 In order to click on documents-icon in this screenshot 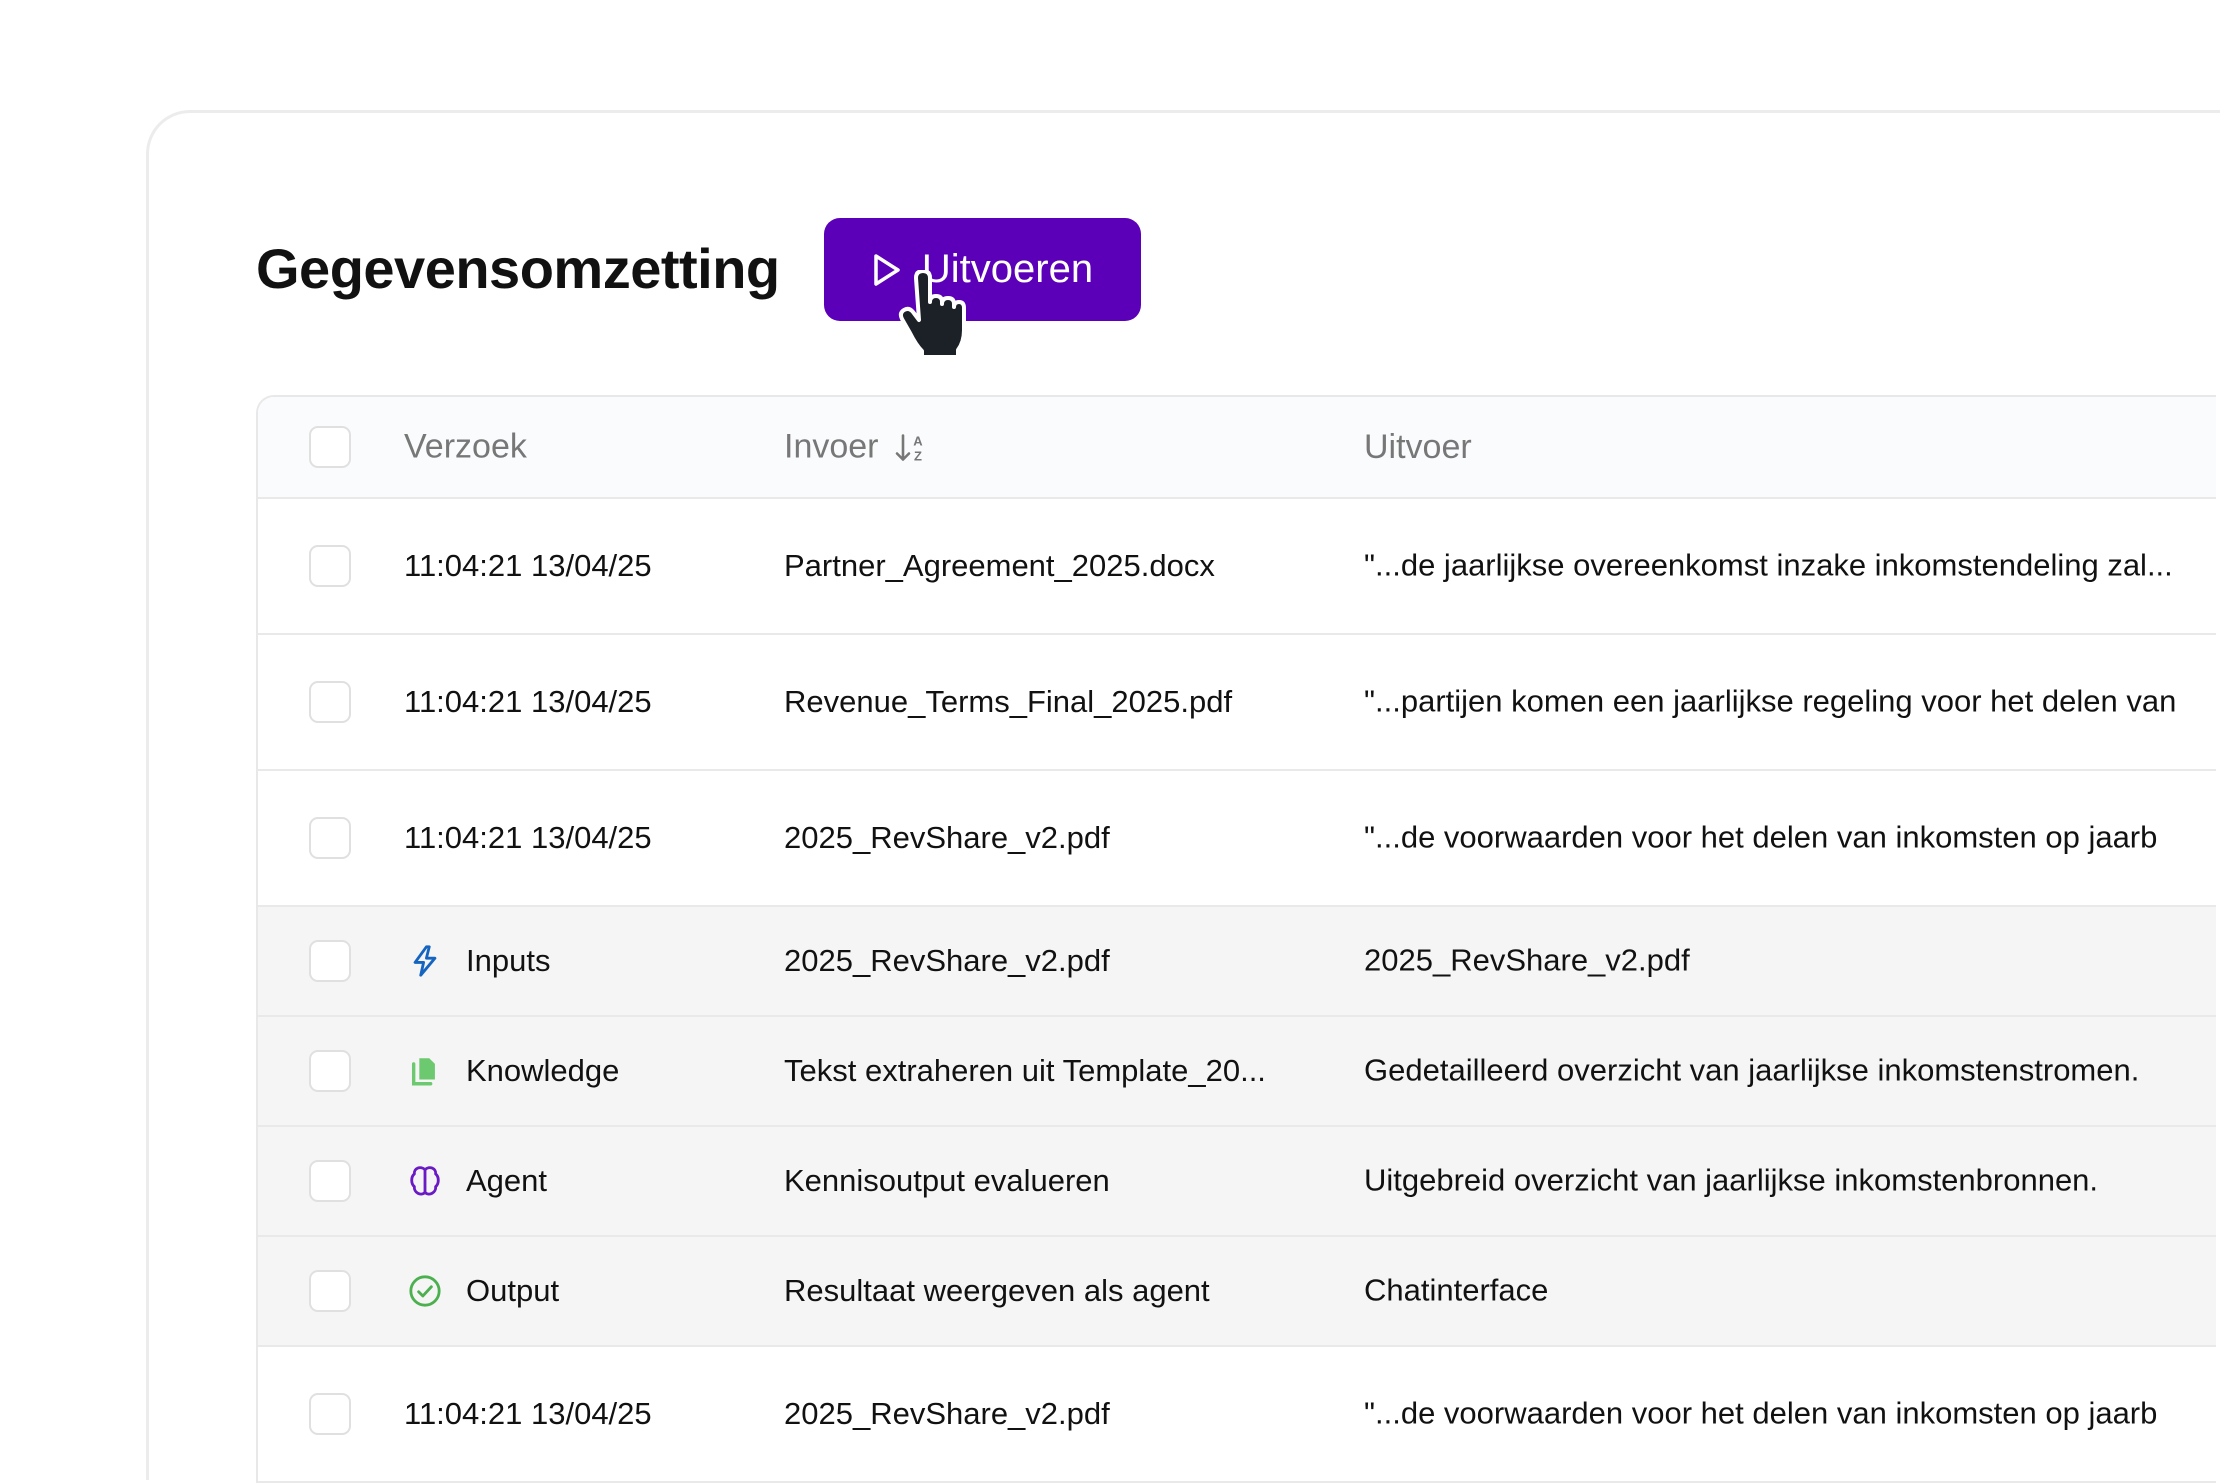, I will do `click(425, 1071)`.